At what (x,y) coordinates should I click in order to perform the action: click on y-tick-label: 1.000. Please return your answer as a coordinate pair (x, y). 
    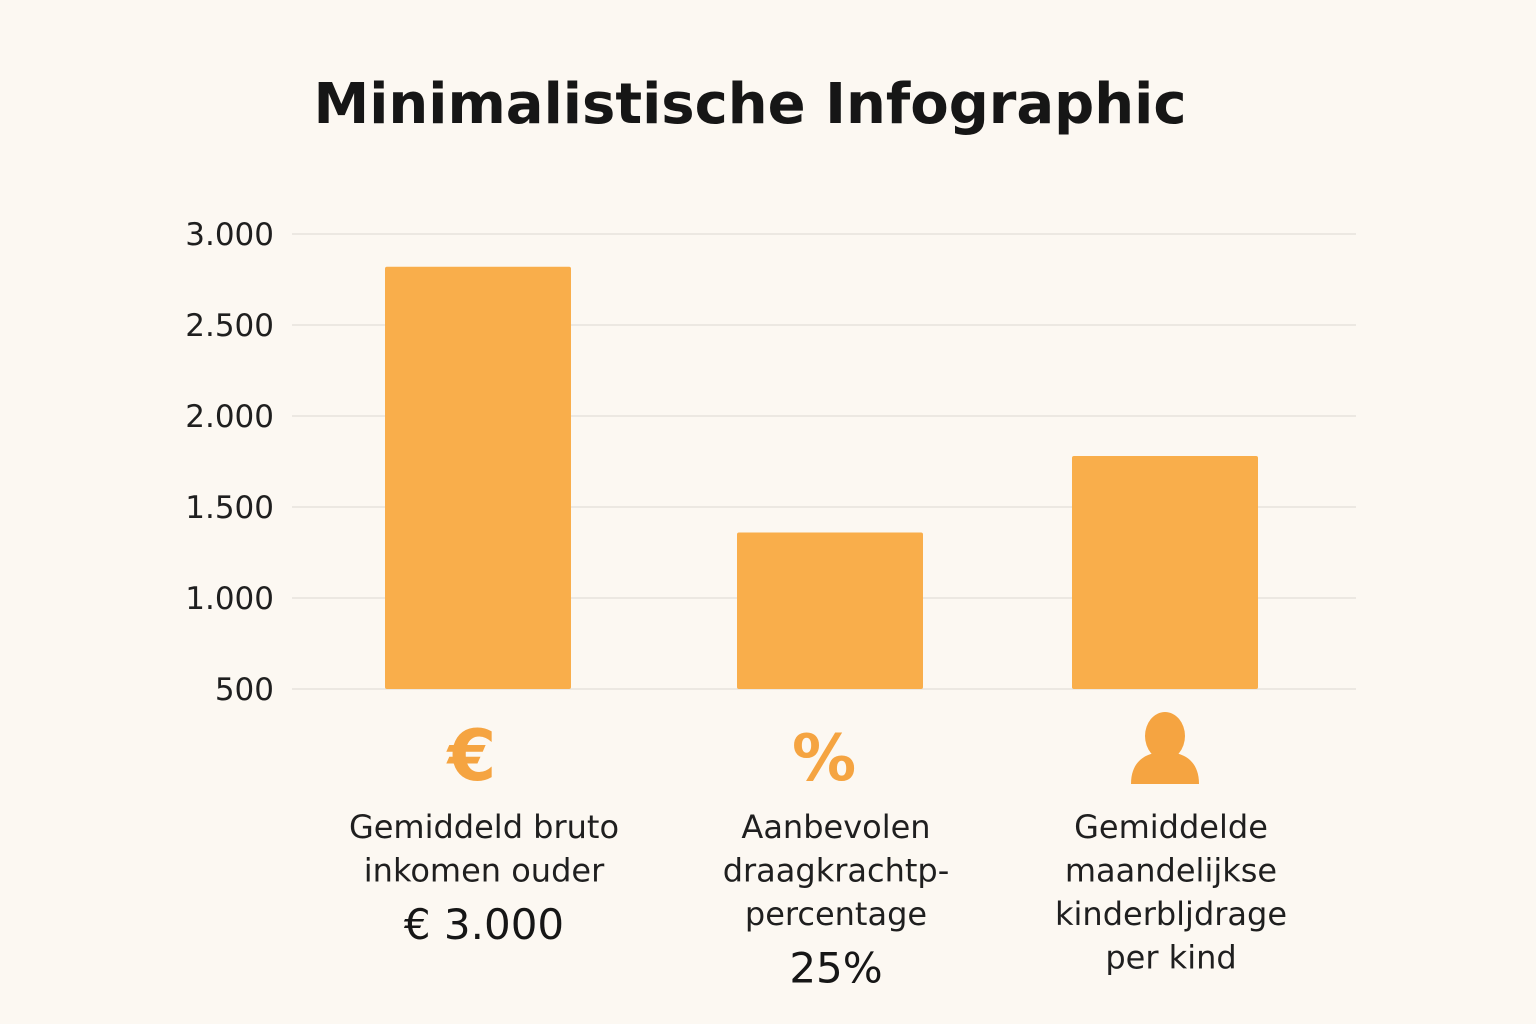
    Looking at the image, I should click on (229, 599).